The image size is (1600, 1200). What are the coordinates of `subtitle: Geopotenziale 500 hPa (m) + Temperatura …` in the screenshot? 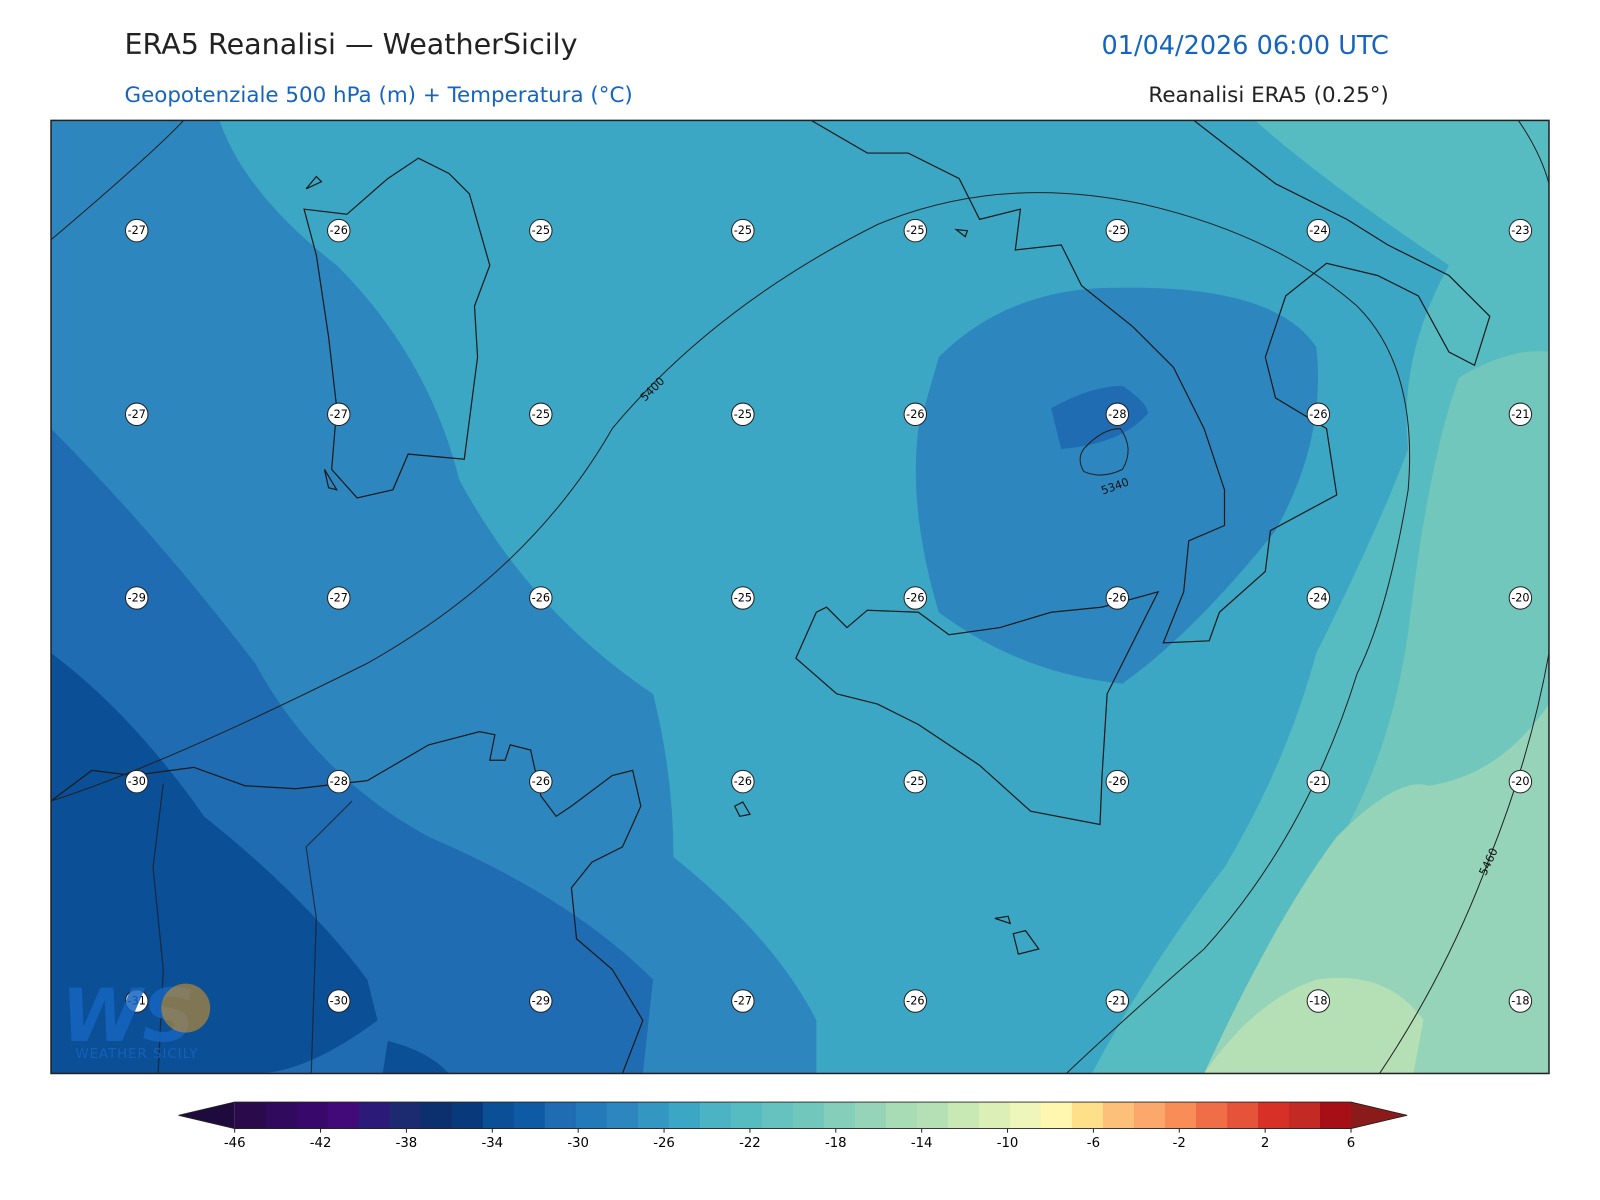 It's located at (378, 95).